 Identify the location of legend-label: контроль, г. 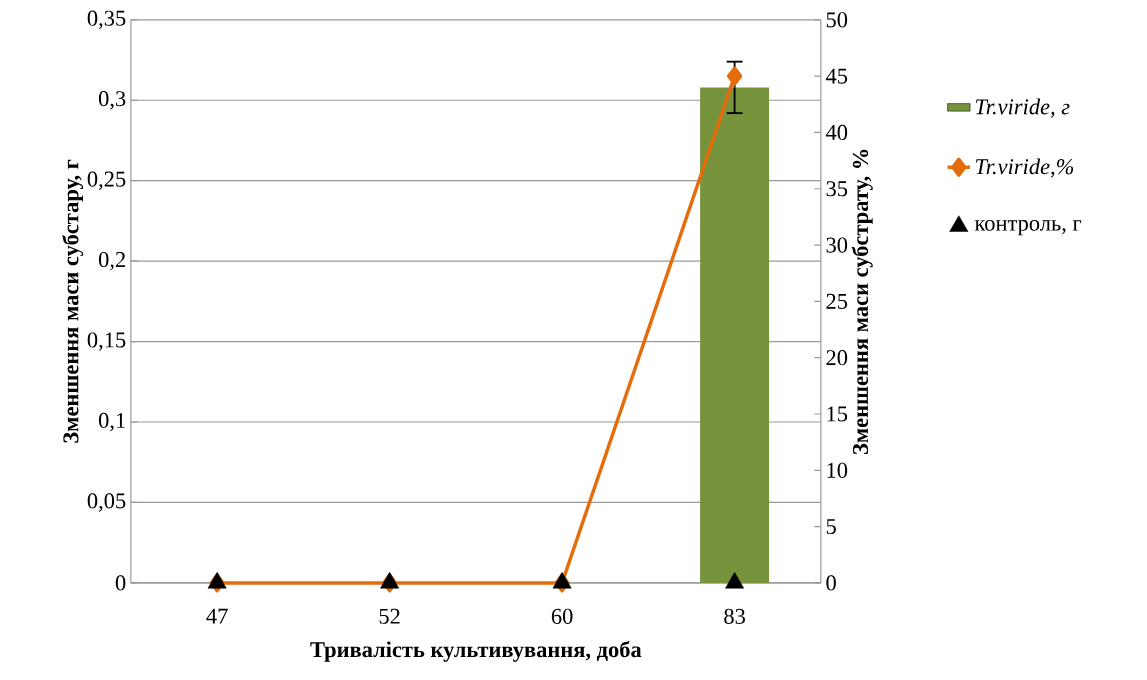
(1028, 227).